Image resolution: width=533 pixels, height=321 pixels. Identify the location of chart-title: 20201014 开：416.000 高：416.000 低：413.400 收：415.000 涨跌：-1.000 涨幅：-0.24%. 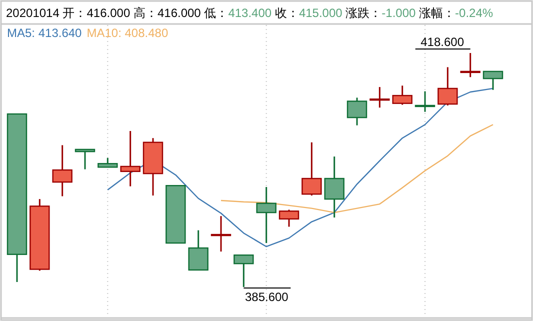
(250, 13).